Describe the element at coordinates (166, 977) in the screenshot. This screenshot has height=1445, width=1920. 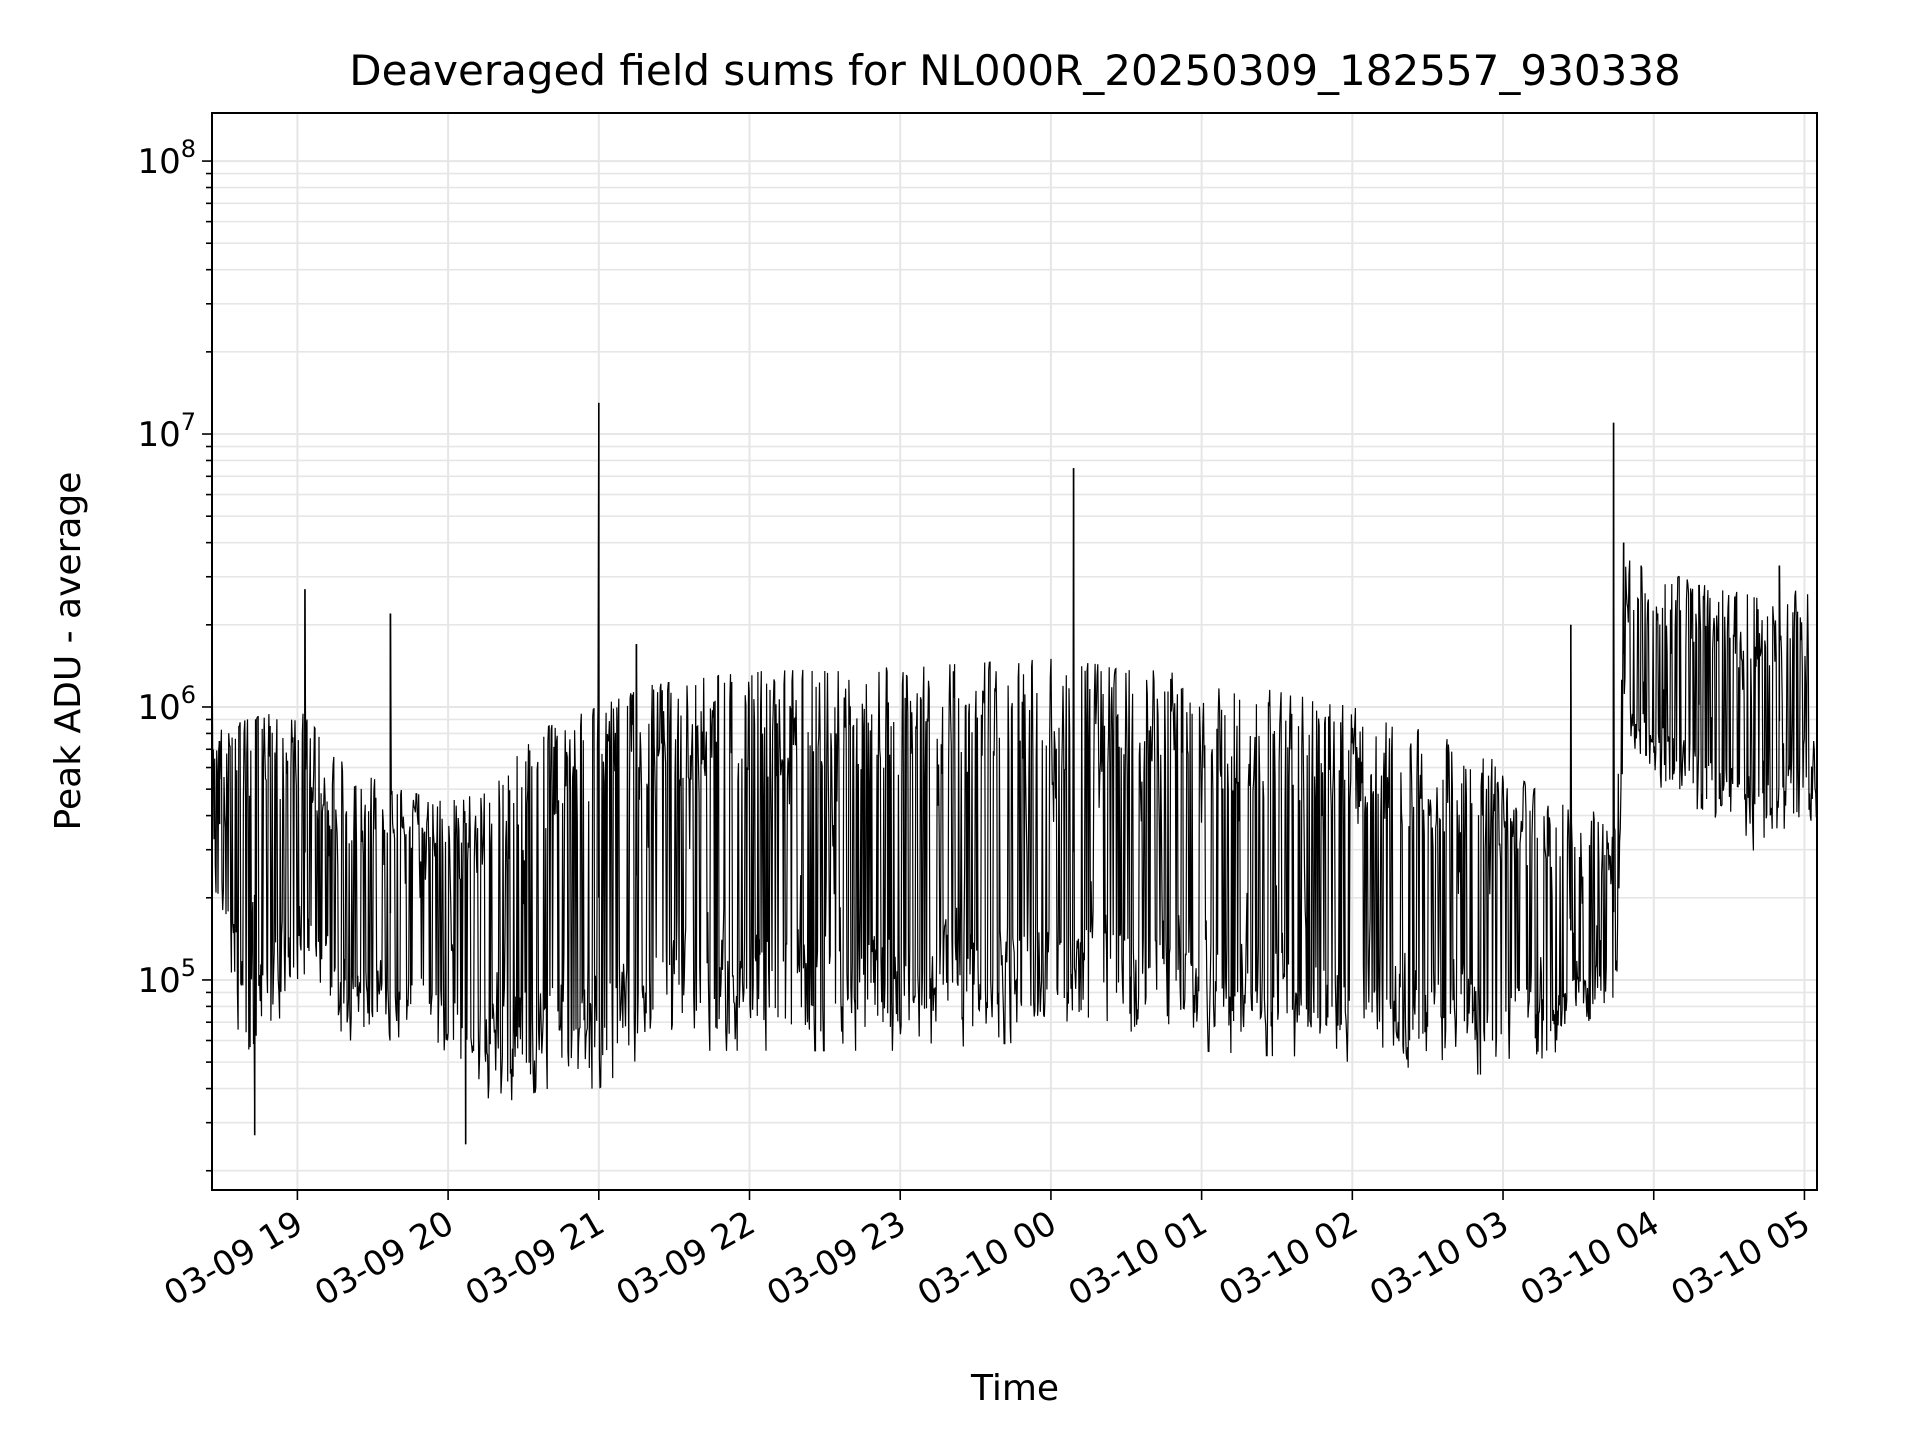
I see `y-tick-label: 10⁵` at that location.